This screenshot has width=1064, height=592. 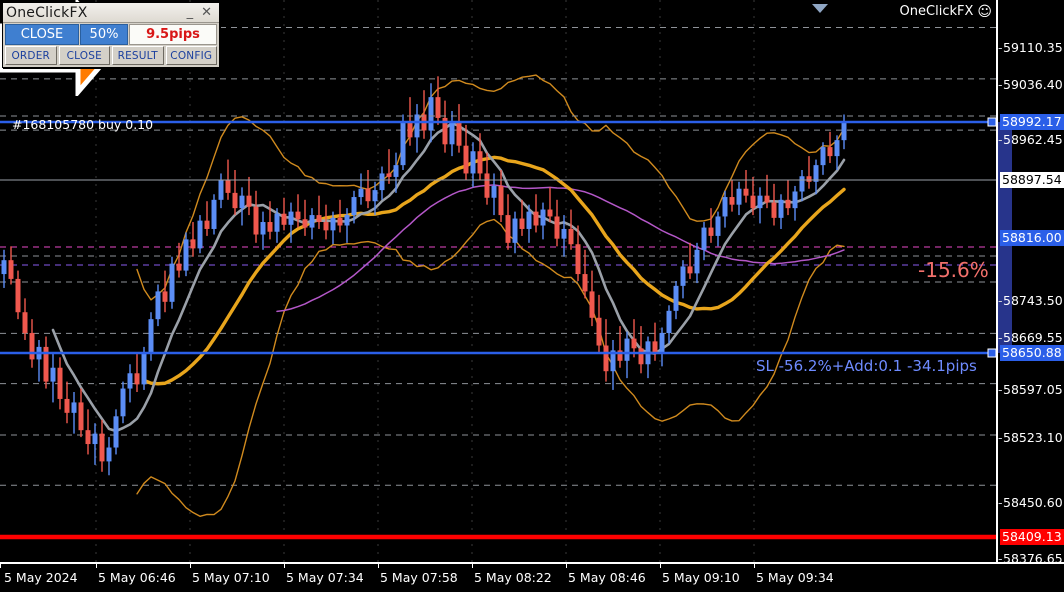 What do you see at coordinates (984, 11) in the screenshot?
I see `smiley-icon: ☺` at bounding box center [984, 11].